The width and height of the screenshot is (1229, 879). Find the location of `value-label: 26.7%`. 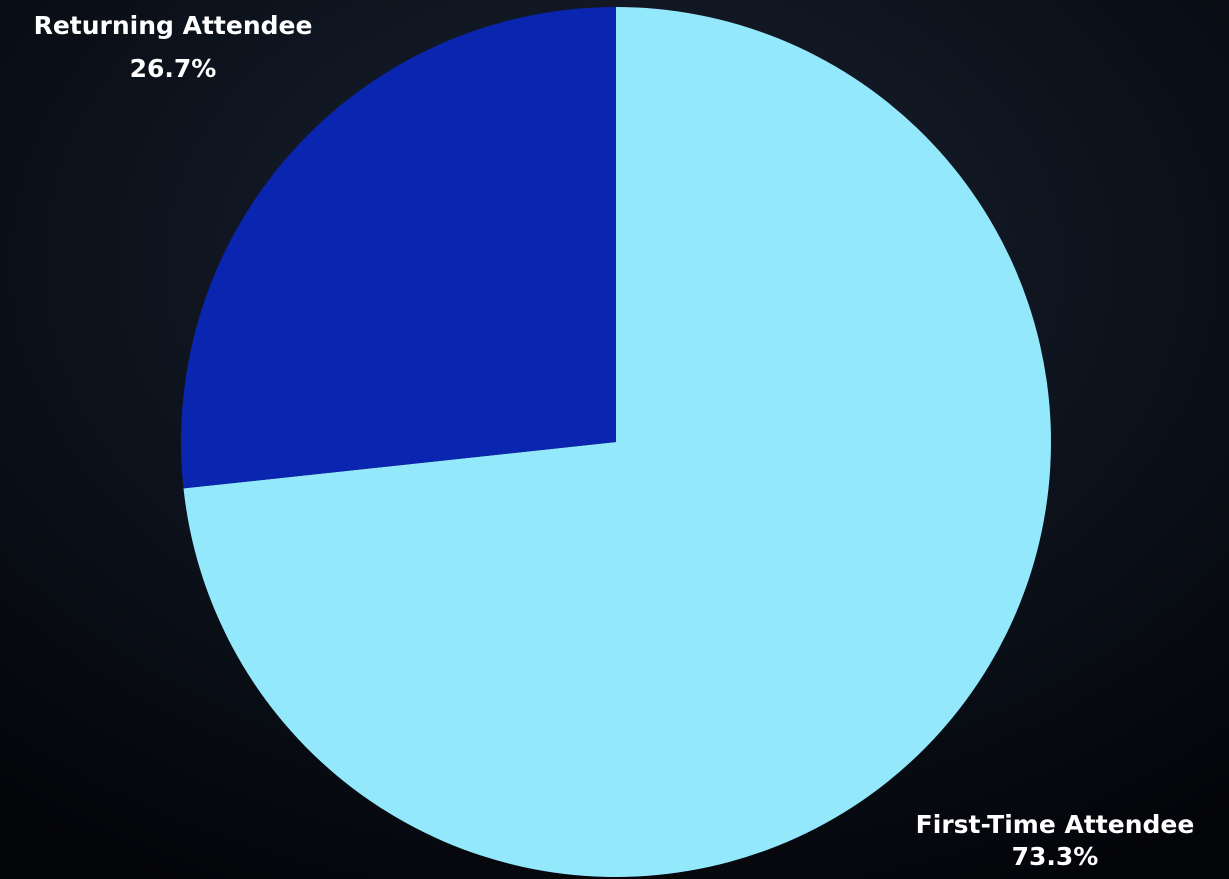

value-label: 26.7% is located at coordinates (173, 68).